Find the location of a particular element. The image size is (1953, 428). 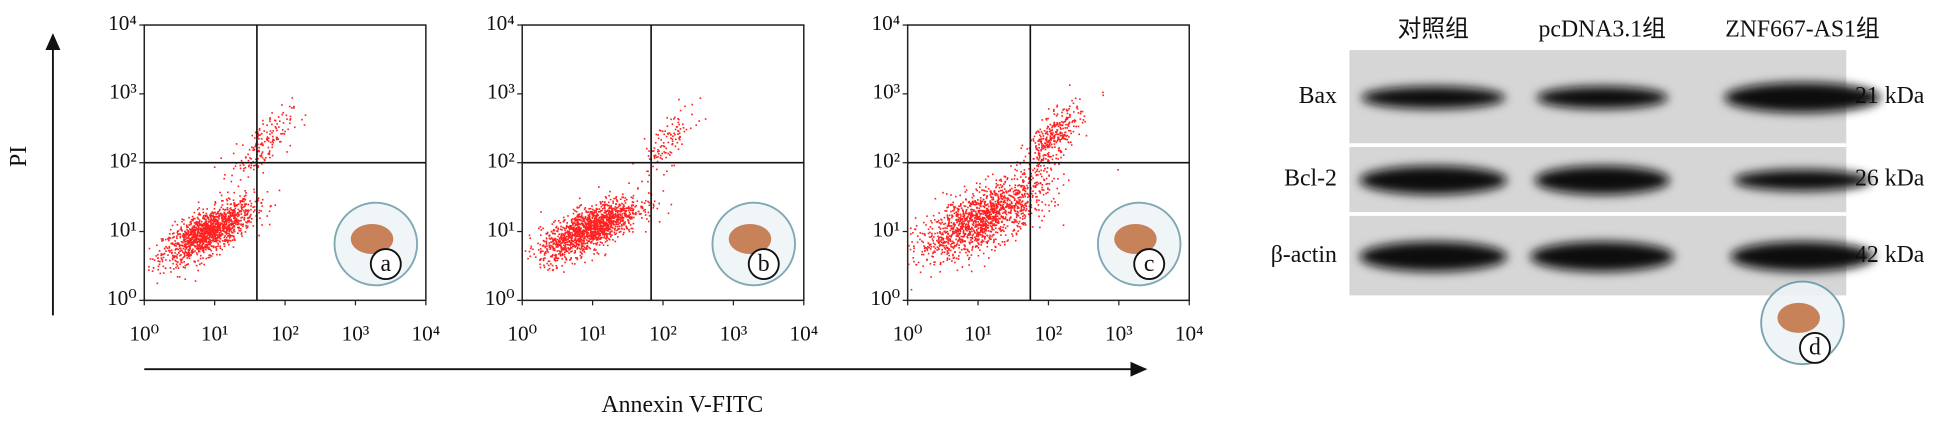

lane-label: pcDNA3.1组 is located at coordinates (1602, 29).